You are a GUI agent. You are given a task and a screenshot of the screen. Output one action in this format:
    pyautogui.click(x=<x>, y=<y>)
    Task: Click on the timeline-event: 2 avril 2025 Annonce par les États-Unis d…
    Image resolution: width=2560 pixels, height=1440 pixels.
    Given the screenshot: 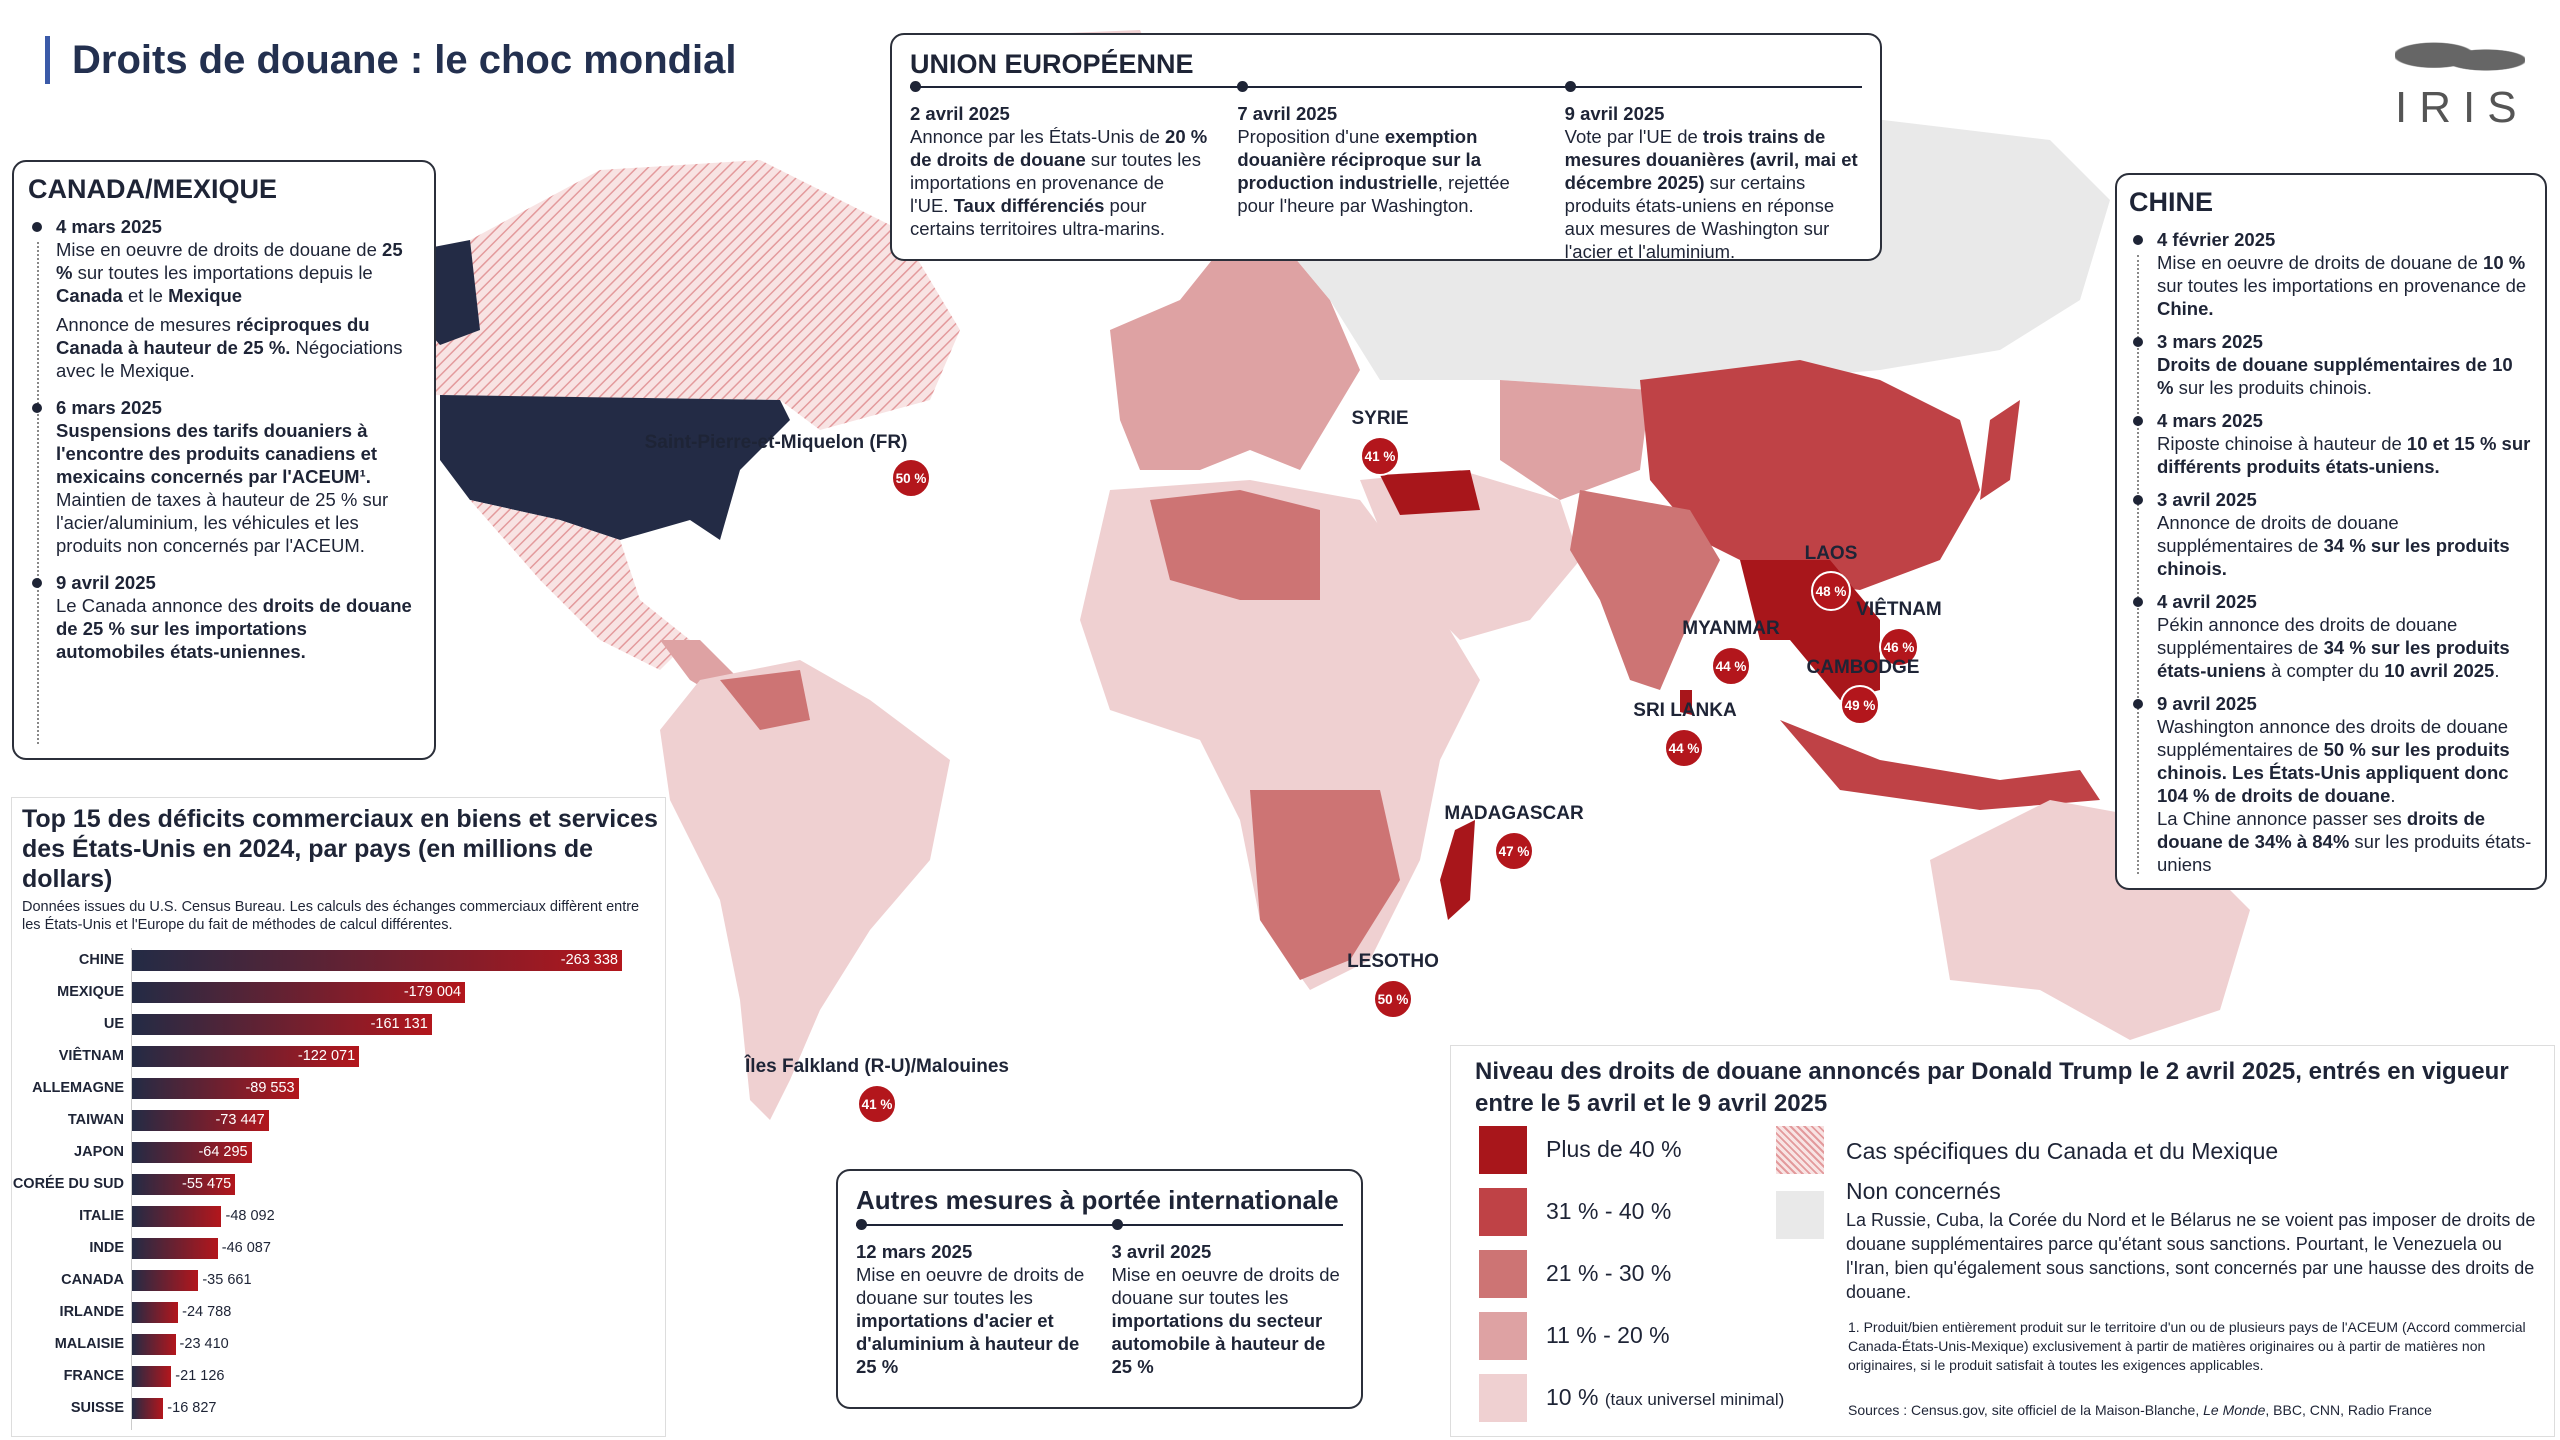 What is the action you would take?
    pyautogui.click(x=1058, y=172)
    